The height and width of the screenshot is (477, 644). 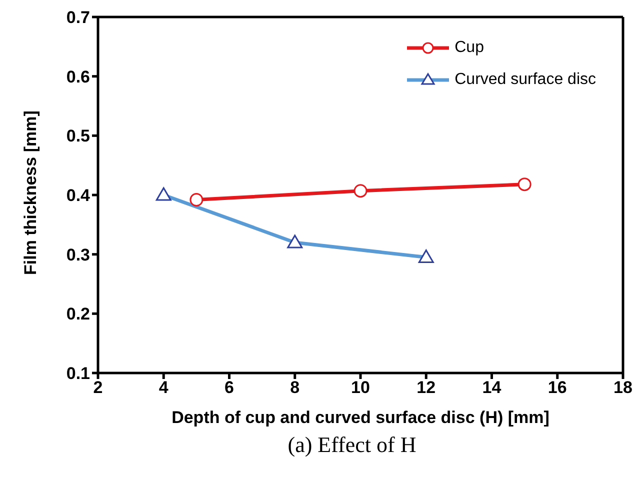 What do you see at coordinates (78, 196) in the screenshot?
I see `y-tick-label: 0.4` at bounding box center [78, 196].